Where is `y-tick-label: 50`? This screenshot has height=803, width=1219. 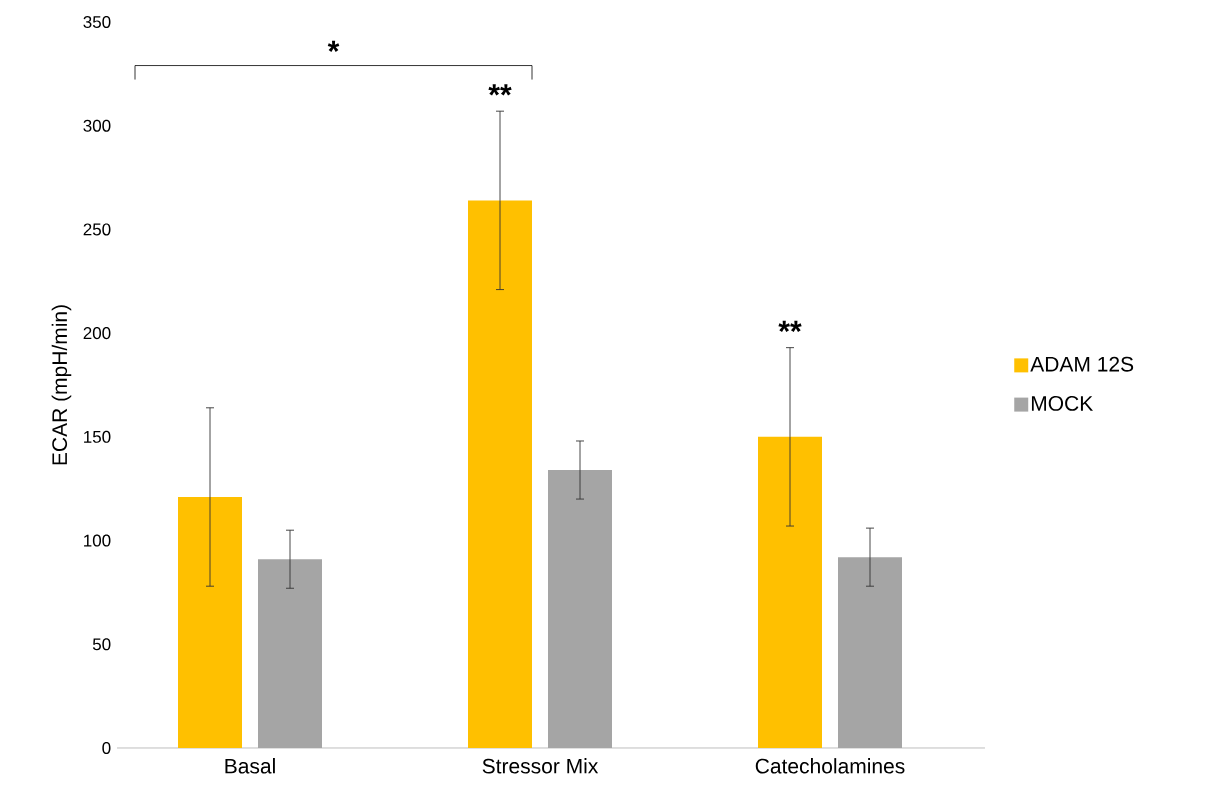 y-tick-label: 50 is located at coordinates (101, 644).